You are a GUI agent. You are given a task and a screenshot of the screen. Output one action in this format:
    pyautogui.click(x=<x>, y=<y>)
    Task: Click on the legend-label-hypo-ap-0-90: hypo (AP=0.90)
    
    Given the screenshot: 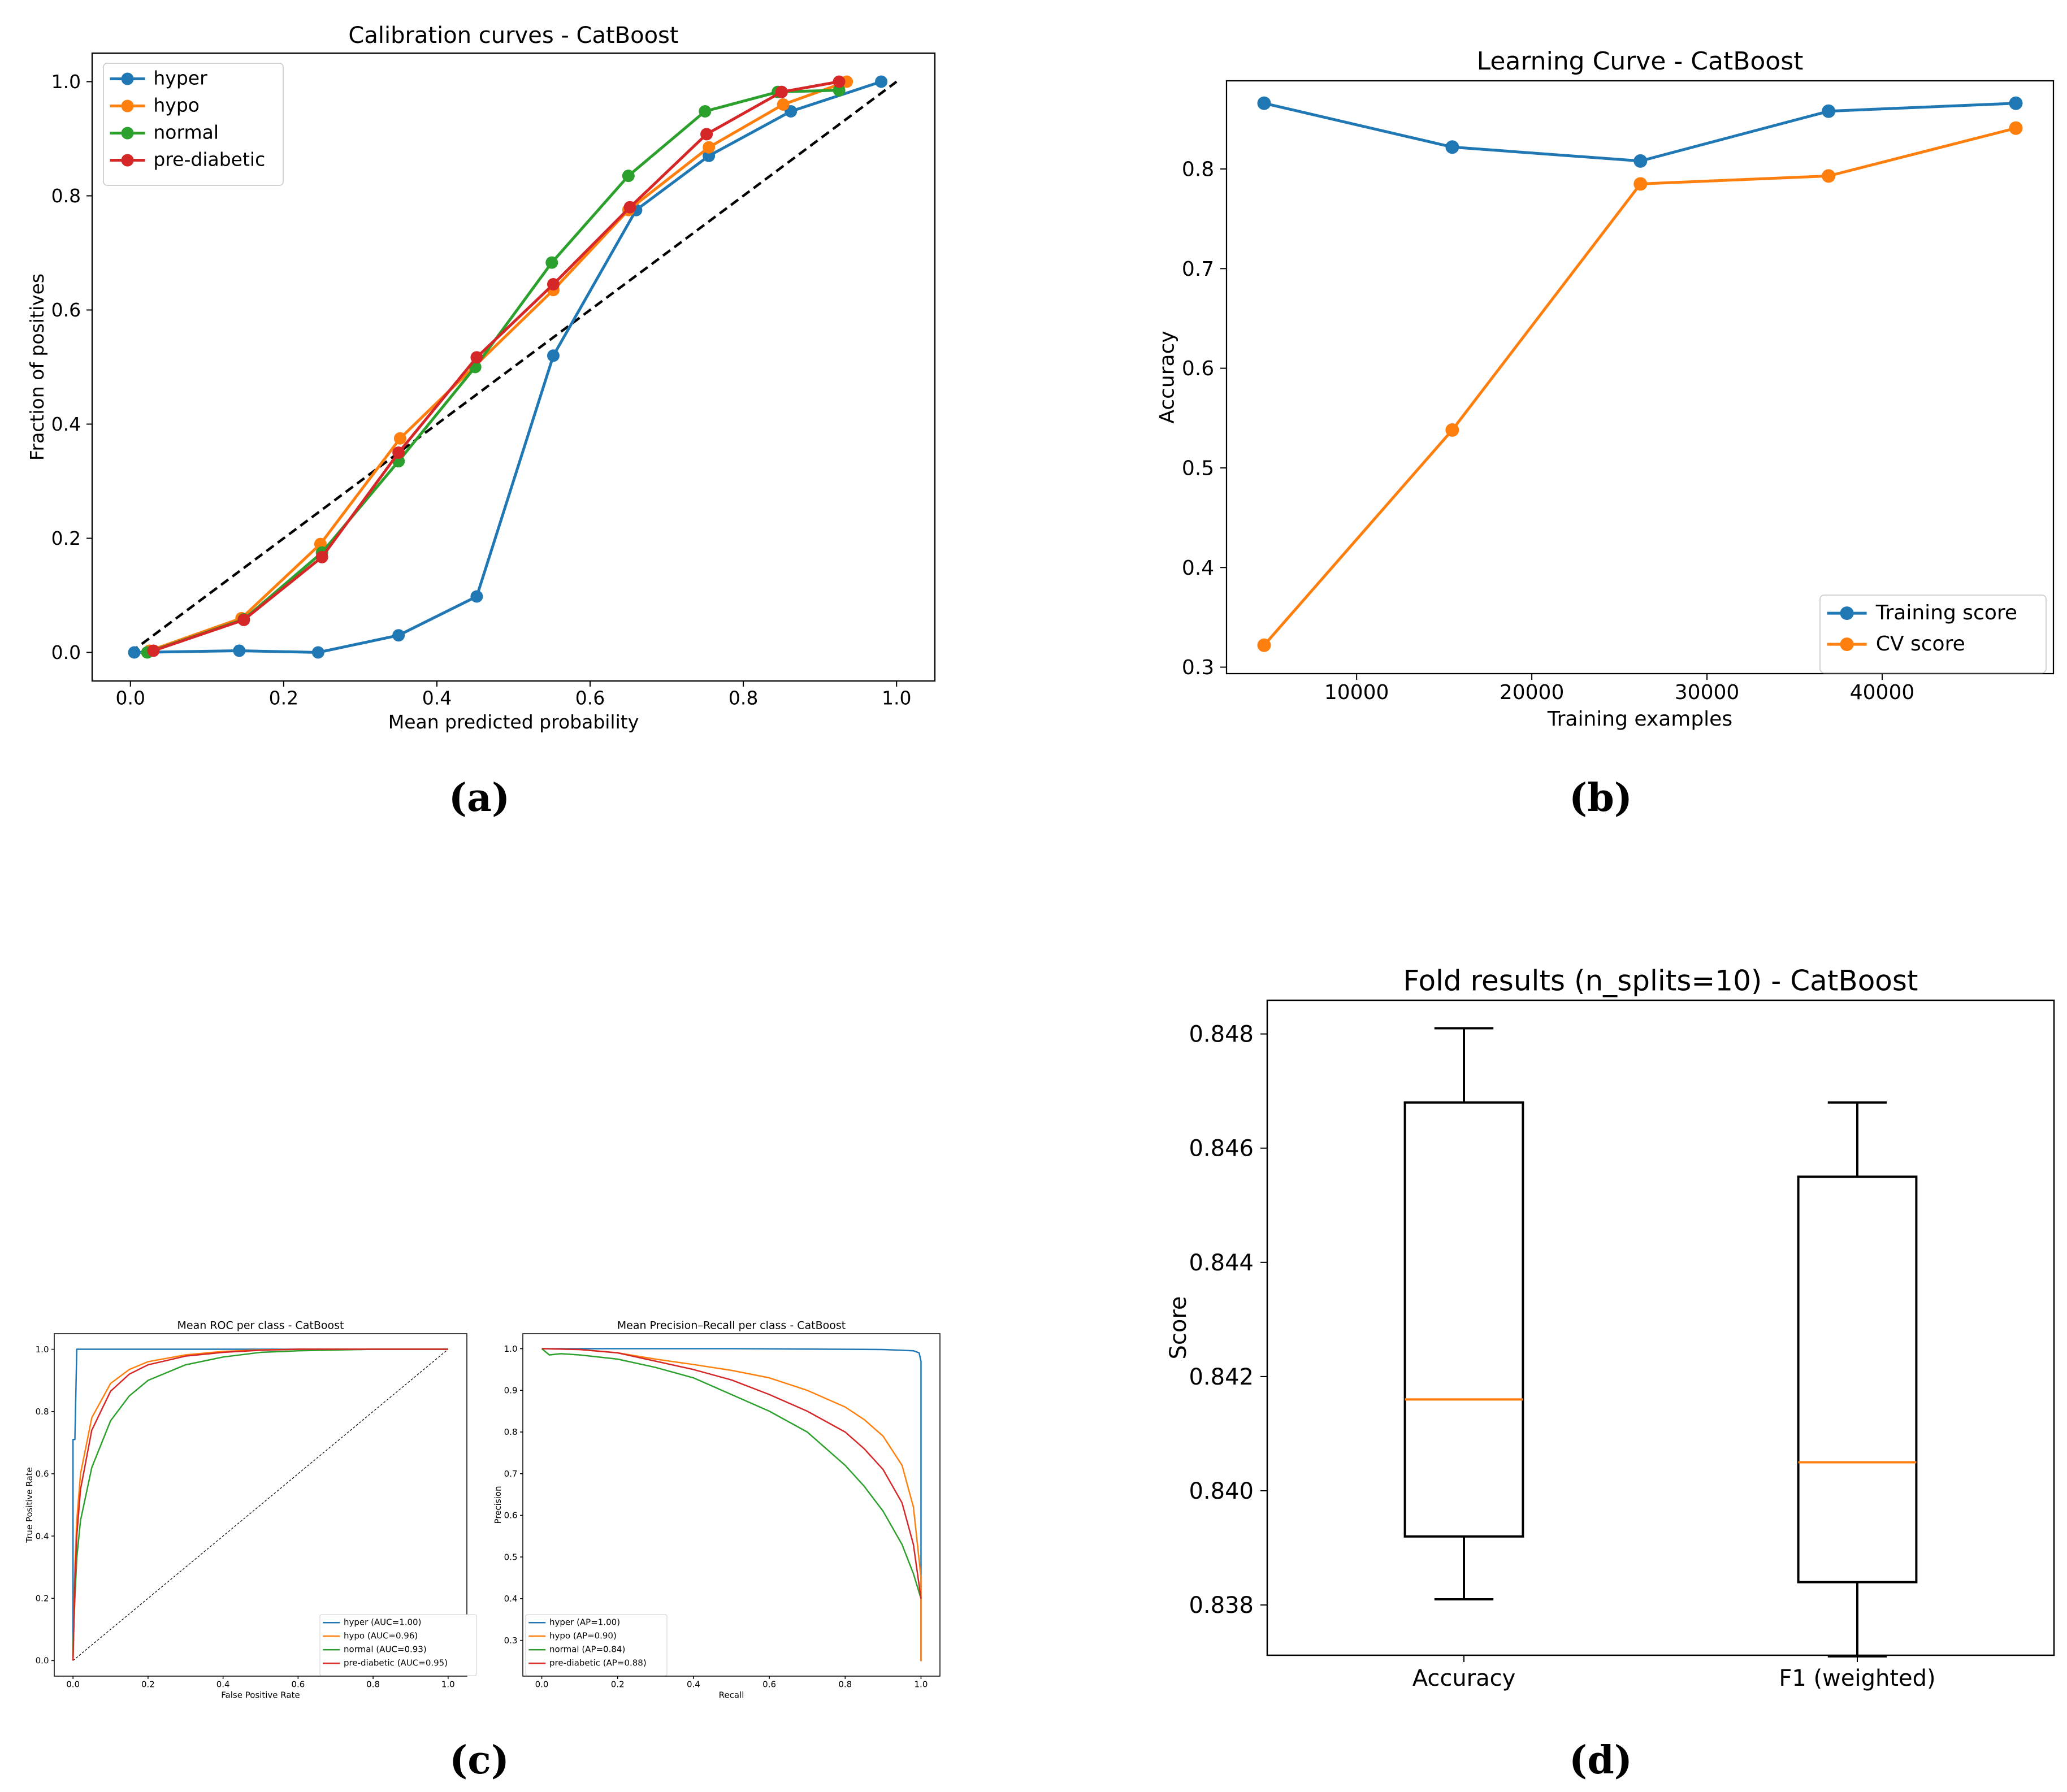 What is the action you would take?
    pyautogui.click(x=583, y=1636)
    